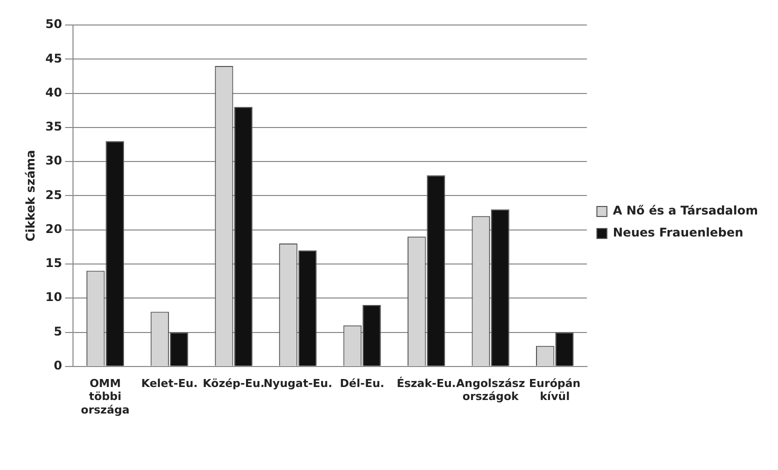 Image resolution: width=778 pixels, height=470 pixels. Describe the element at coordinates (53, 263) in the screenshot. I see `y-tick-label: 15` at that location.